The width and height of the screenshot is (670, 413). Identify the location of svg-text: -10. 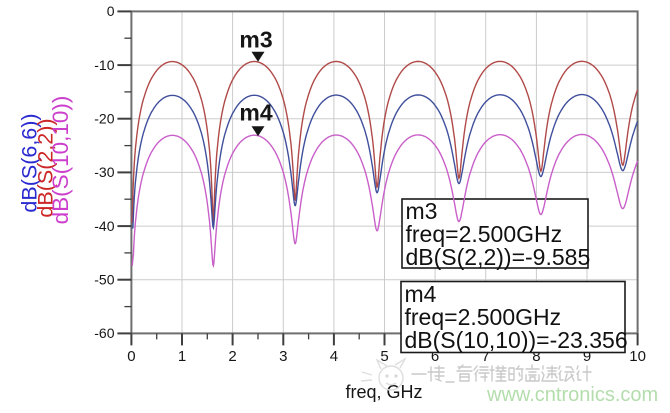
(104, 65).